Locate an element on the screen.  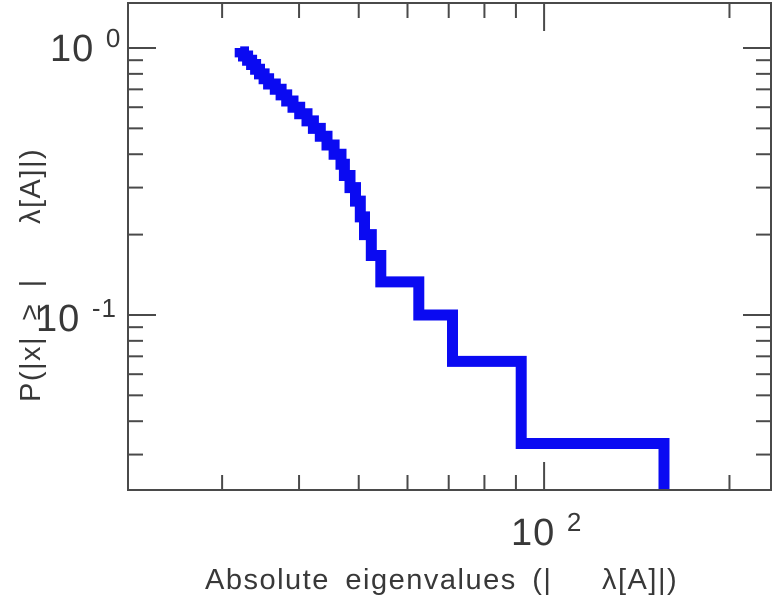
x-axis-label-part1: Absolute eigenvalues (| is located at coordinates (378, 580).